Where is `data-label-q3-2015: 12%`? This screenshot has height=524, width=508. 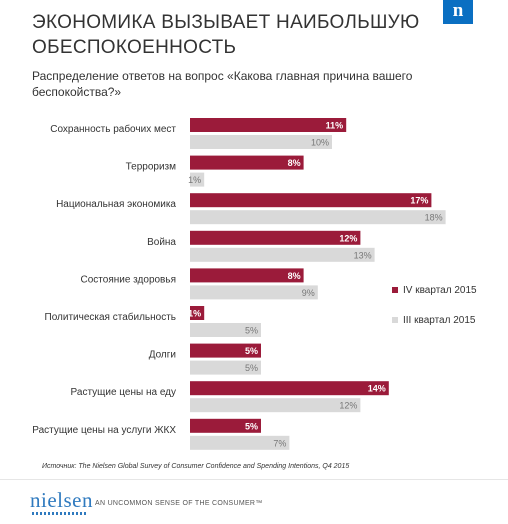 data-label-q3-2015: 12% is located at coordinates (348, 406).